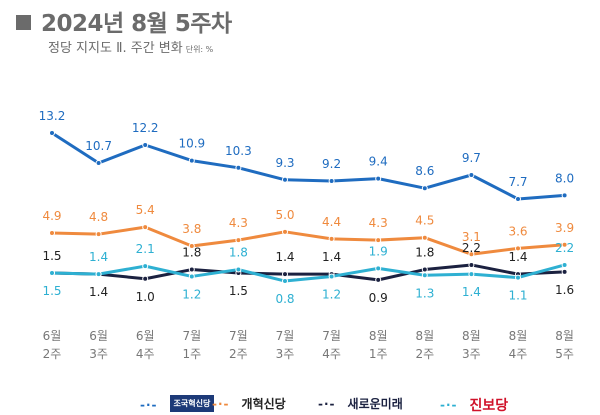 This screenshot has width=600, height=415. I want to click on data-label: 1.6, so click(564, 290).